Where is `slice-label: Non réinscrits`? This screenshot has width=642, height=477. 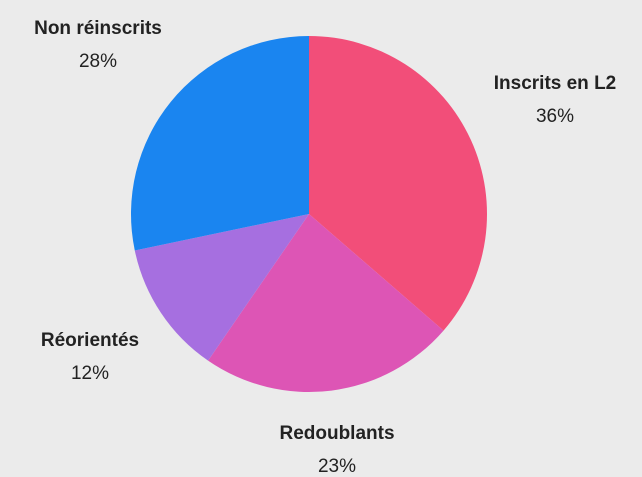
slice-label: Non réinscrits is located at coordinates (98, 28).